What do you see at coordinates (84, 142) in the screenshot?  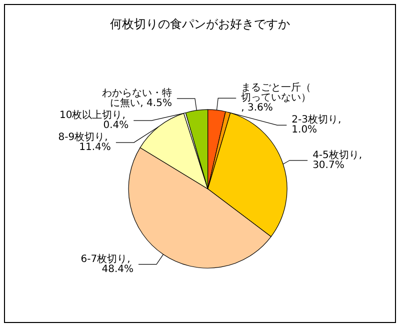 I see `slice-label: 8-9枚切り, 11.4%` at bounding box center [84, 142].